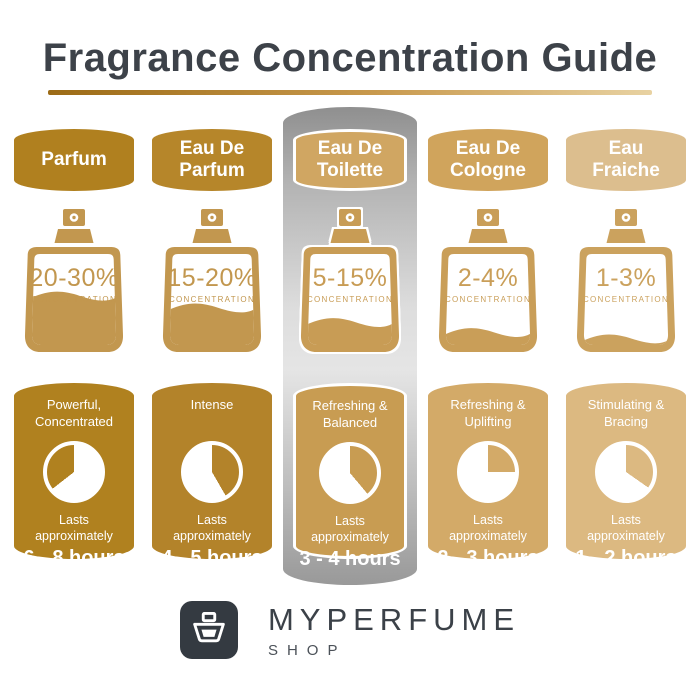 This screenshot has width=700, height=700. What do you see at coordinates (74, 413) in the screenshot?
I see `card-description: Powerful, Concentrated` at bounding box center [74, 413].